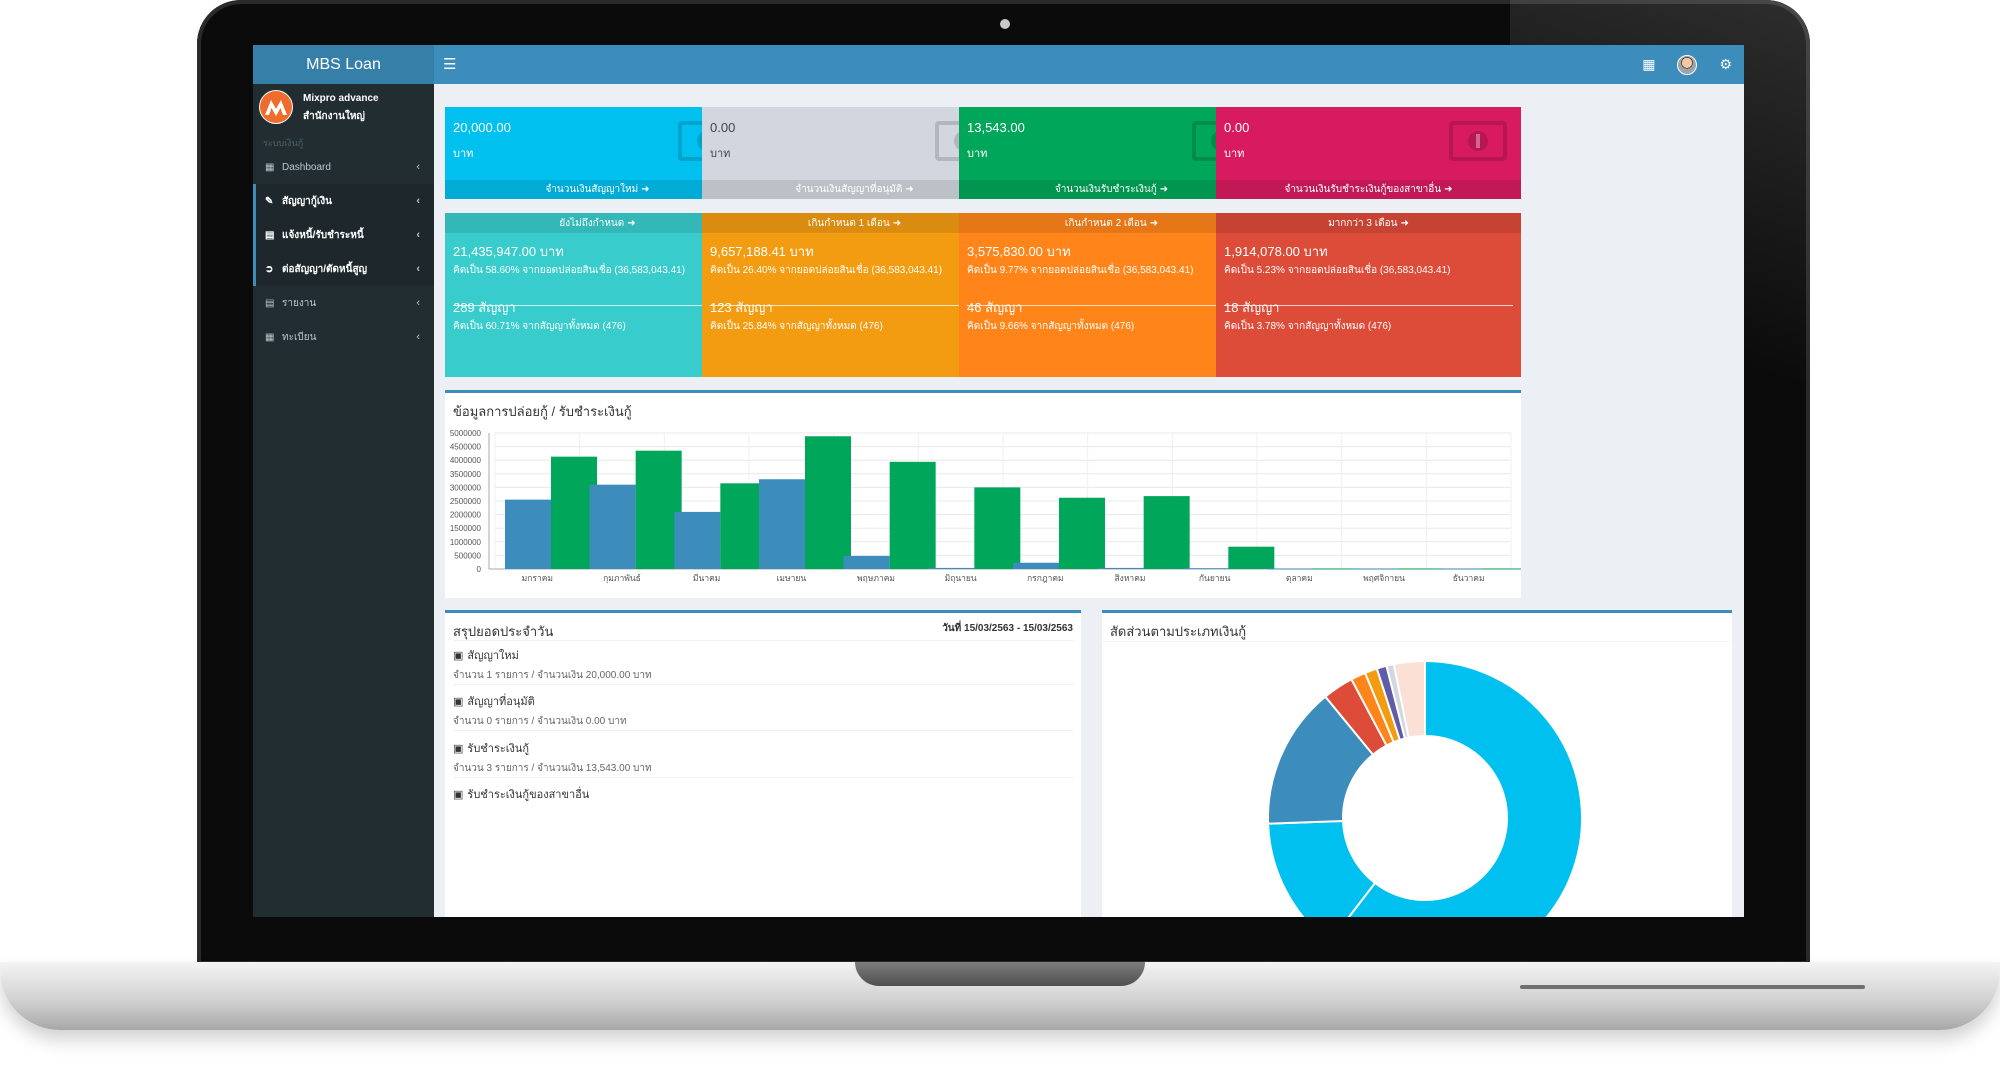  What do you see at coordinates (307, 201) in the screenshot?
I see `sidebar-item-label: สัญญากู้เงิน` at bounding box center [307, 201].